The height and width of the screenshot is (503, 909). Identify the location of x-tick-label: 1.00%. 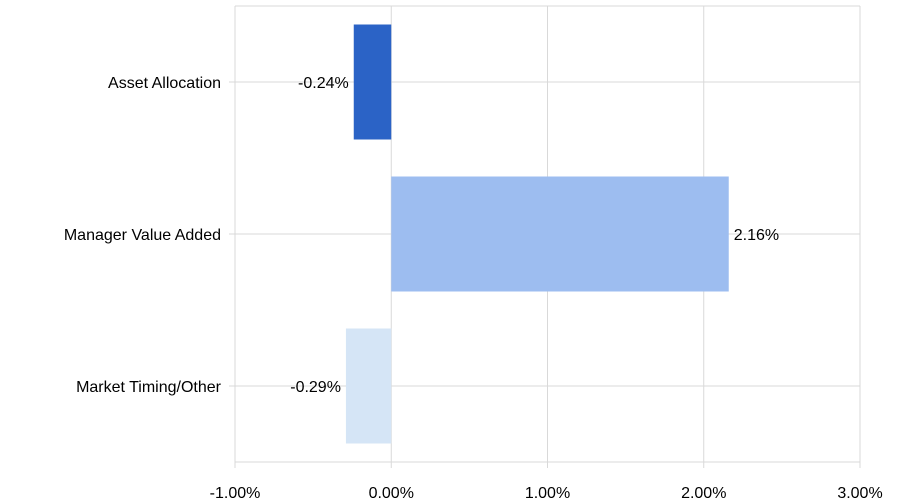
(547, 493).